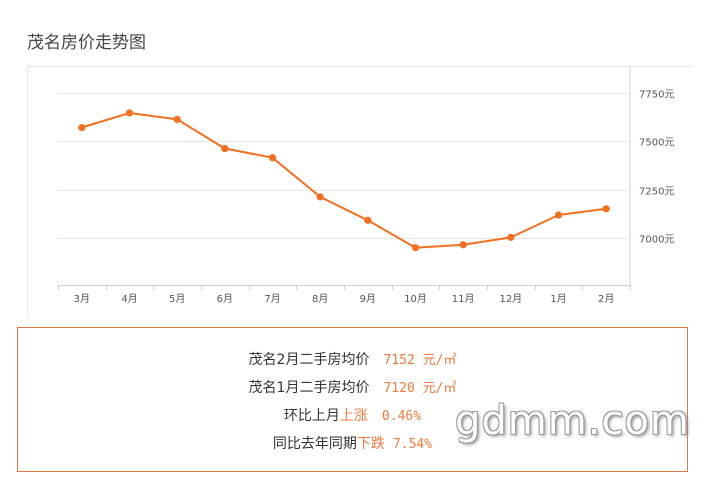  Describe the element at coordinates (320, 299) in the screenshot. I see `x-tick-label: 8月` at that location.